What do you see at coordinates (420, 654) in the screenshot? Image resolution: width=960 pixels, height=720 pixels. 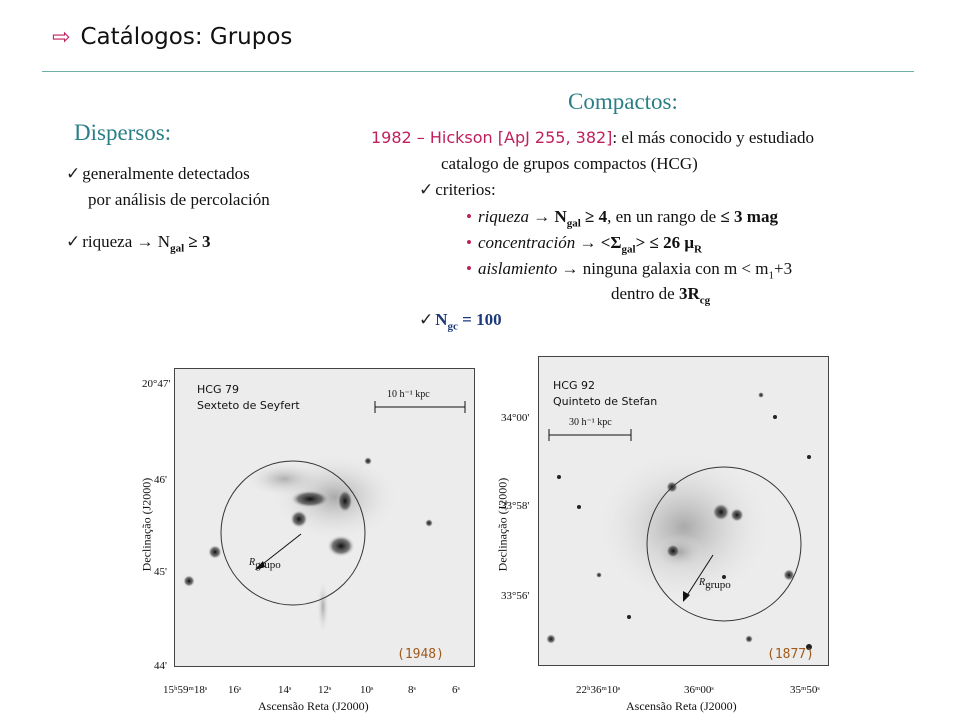 I see `hcg79-year: (1948)` at bounding box center [420, 654].